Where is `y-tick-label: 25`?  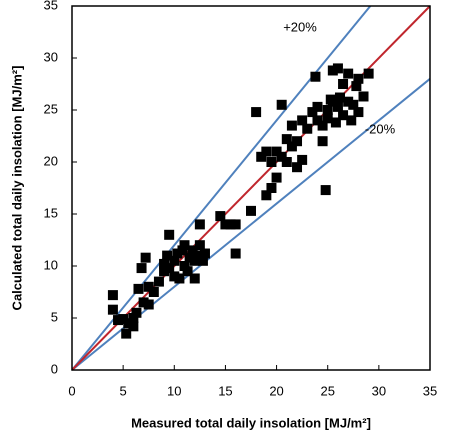
y-tick-label: 25 is located at coordinates (51, 108).